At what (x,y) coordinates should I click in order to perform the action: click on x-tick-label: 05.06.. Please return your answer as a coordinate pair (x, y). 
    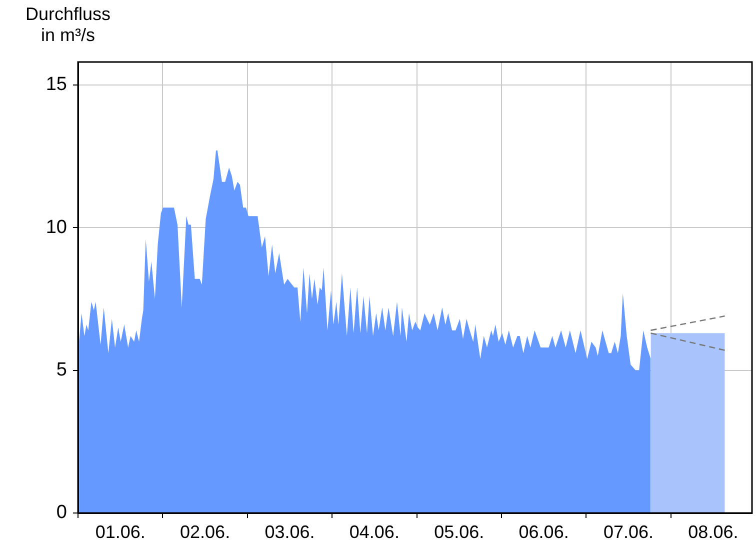
    Looking at the image, I should click on (459, 532).